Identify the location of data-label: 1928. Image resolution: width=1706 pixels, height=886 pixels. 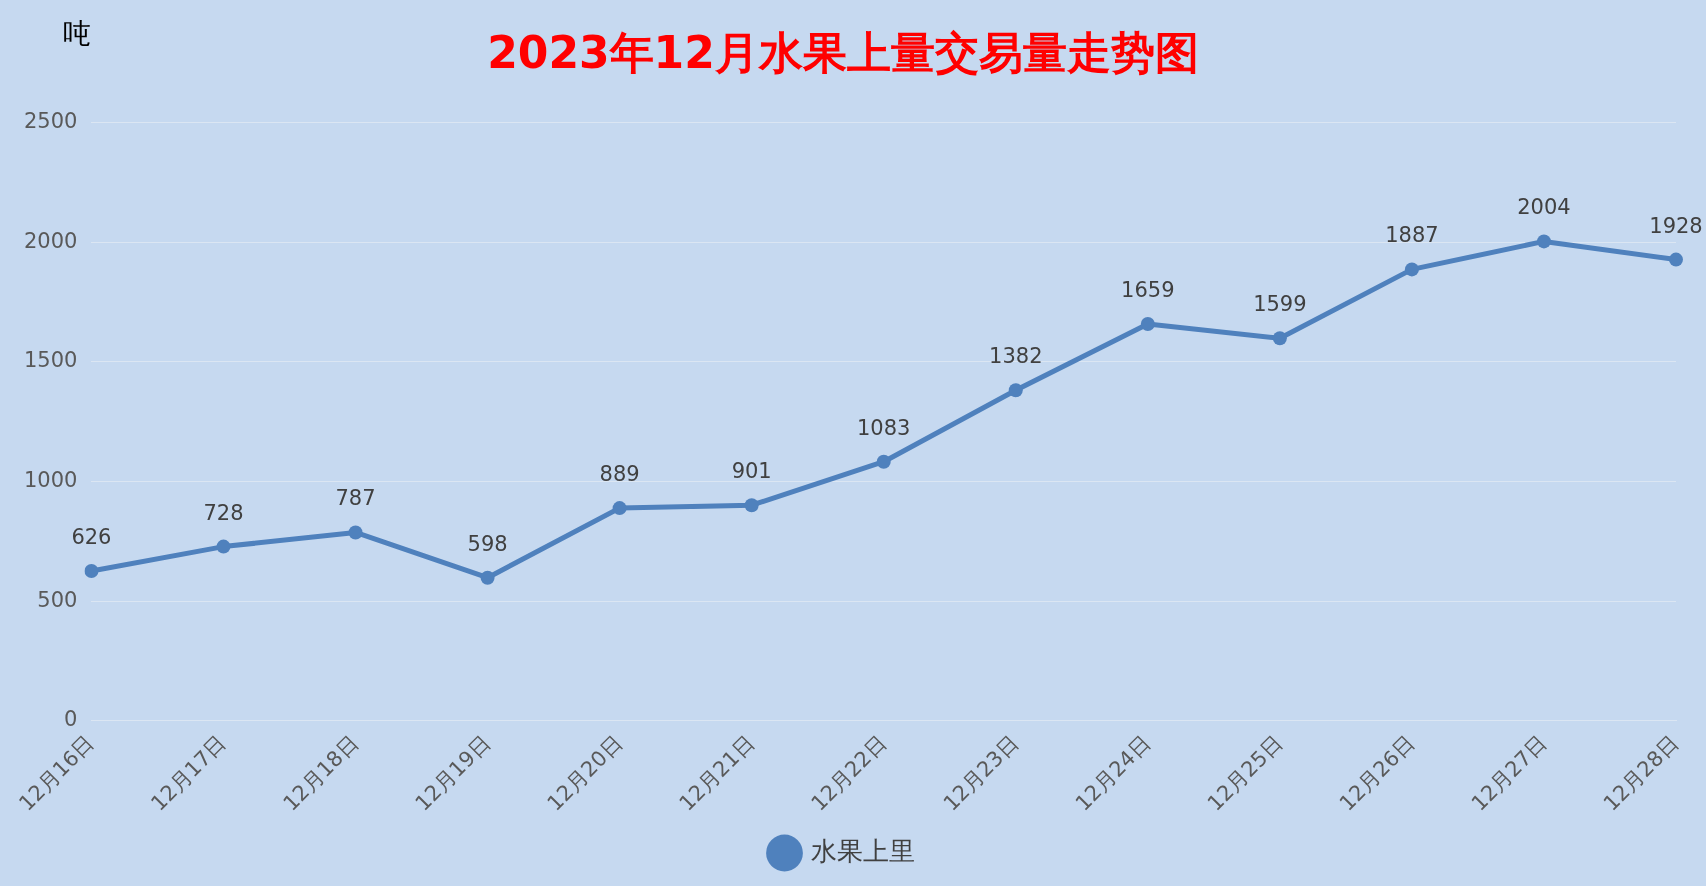
(1676, 225).